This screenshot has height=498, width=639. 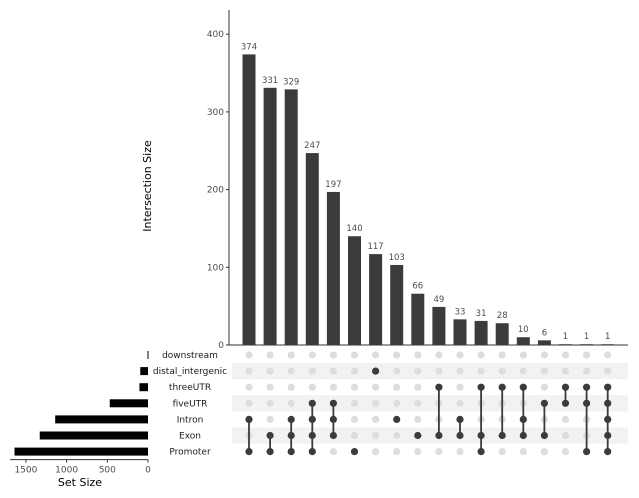 I want to click on y-tick-label: 400, so click(x=215, y=35).